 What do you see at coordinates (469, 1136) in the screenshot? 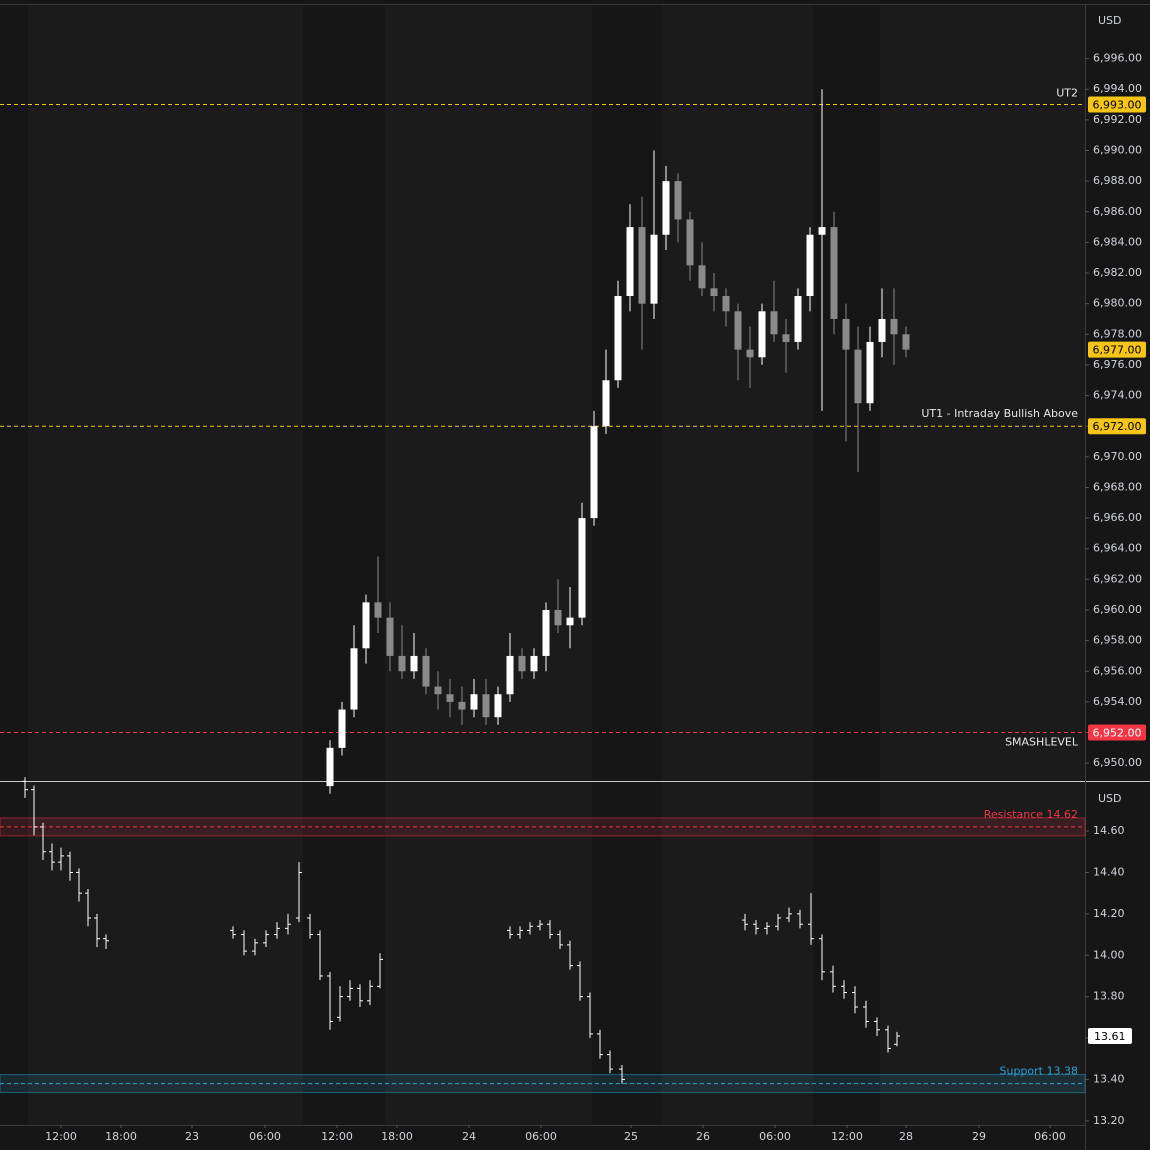
I see `x-tick-label: 24` at bounding box center [469, 1136].